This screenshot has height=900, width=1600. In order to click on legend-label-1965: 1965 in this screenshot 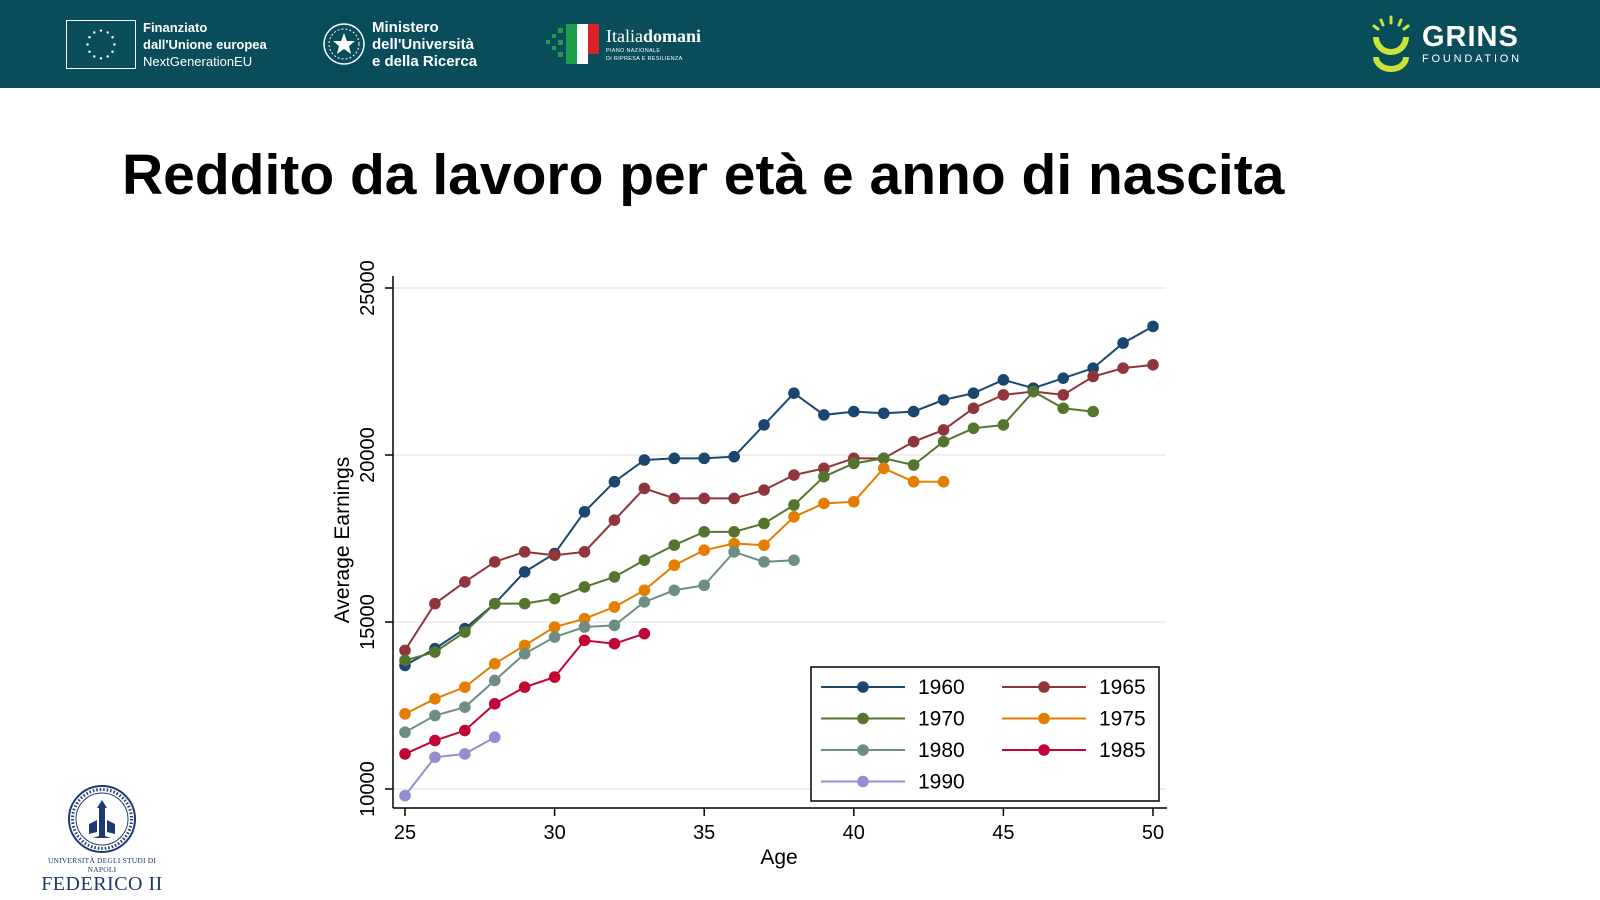, I will do `click(1122, 687)`.